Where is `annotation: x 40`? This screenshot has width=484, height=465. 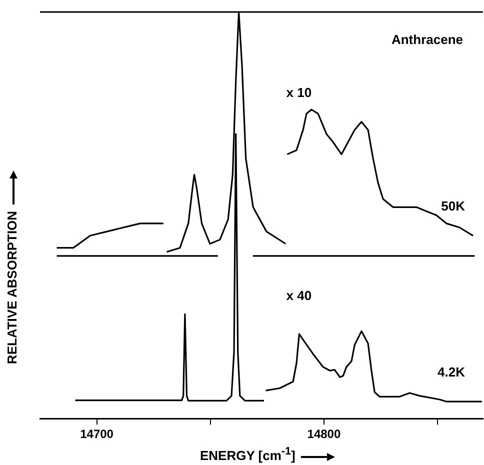 annotation: x 40 is located at coordinates (299, 296).